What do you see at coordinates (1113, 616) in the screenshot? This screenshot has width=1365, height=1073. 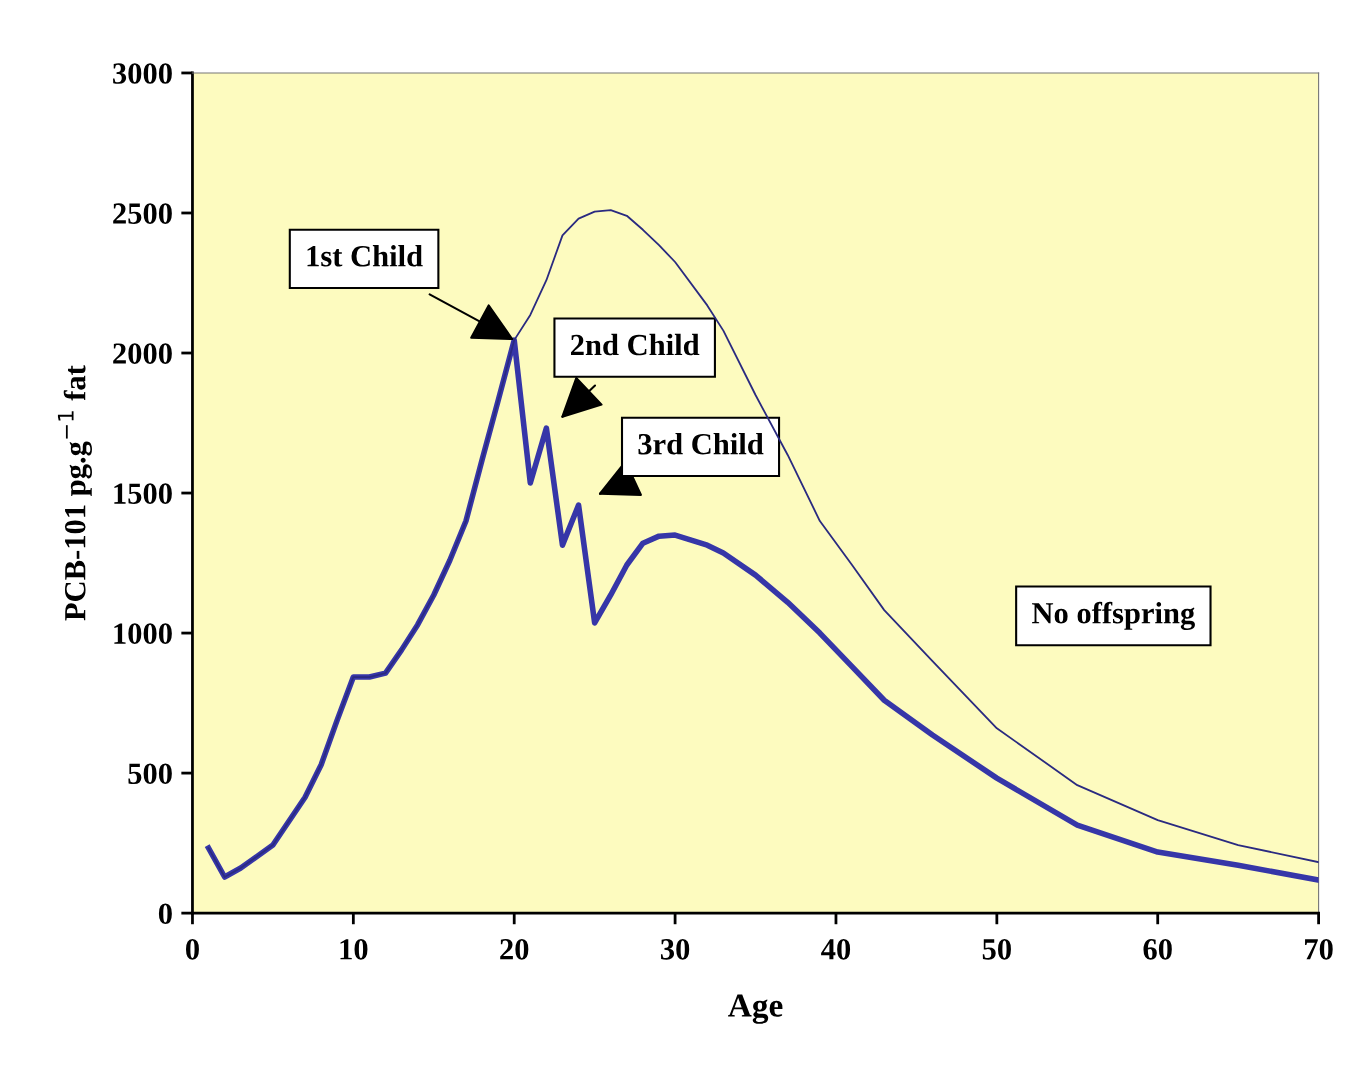 I see `text: No offspring` at bounding box center [1113, 616].